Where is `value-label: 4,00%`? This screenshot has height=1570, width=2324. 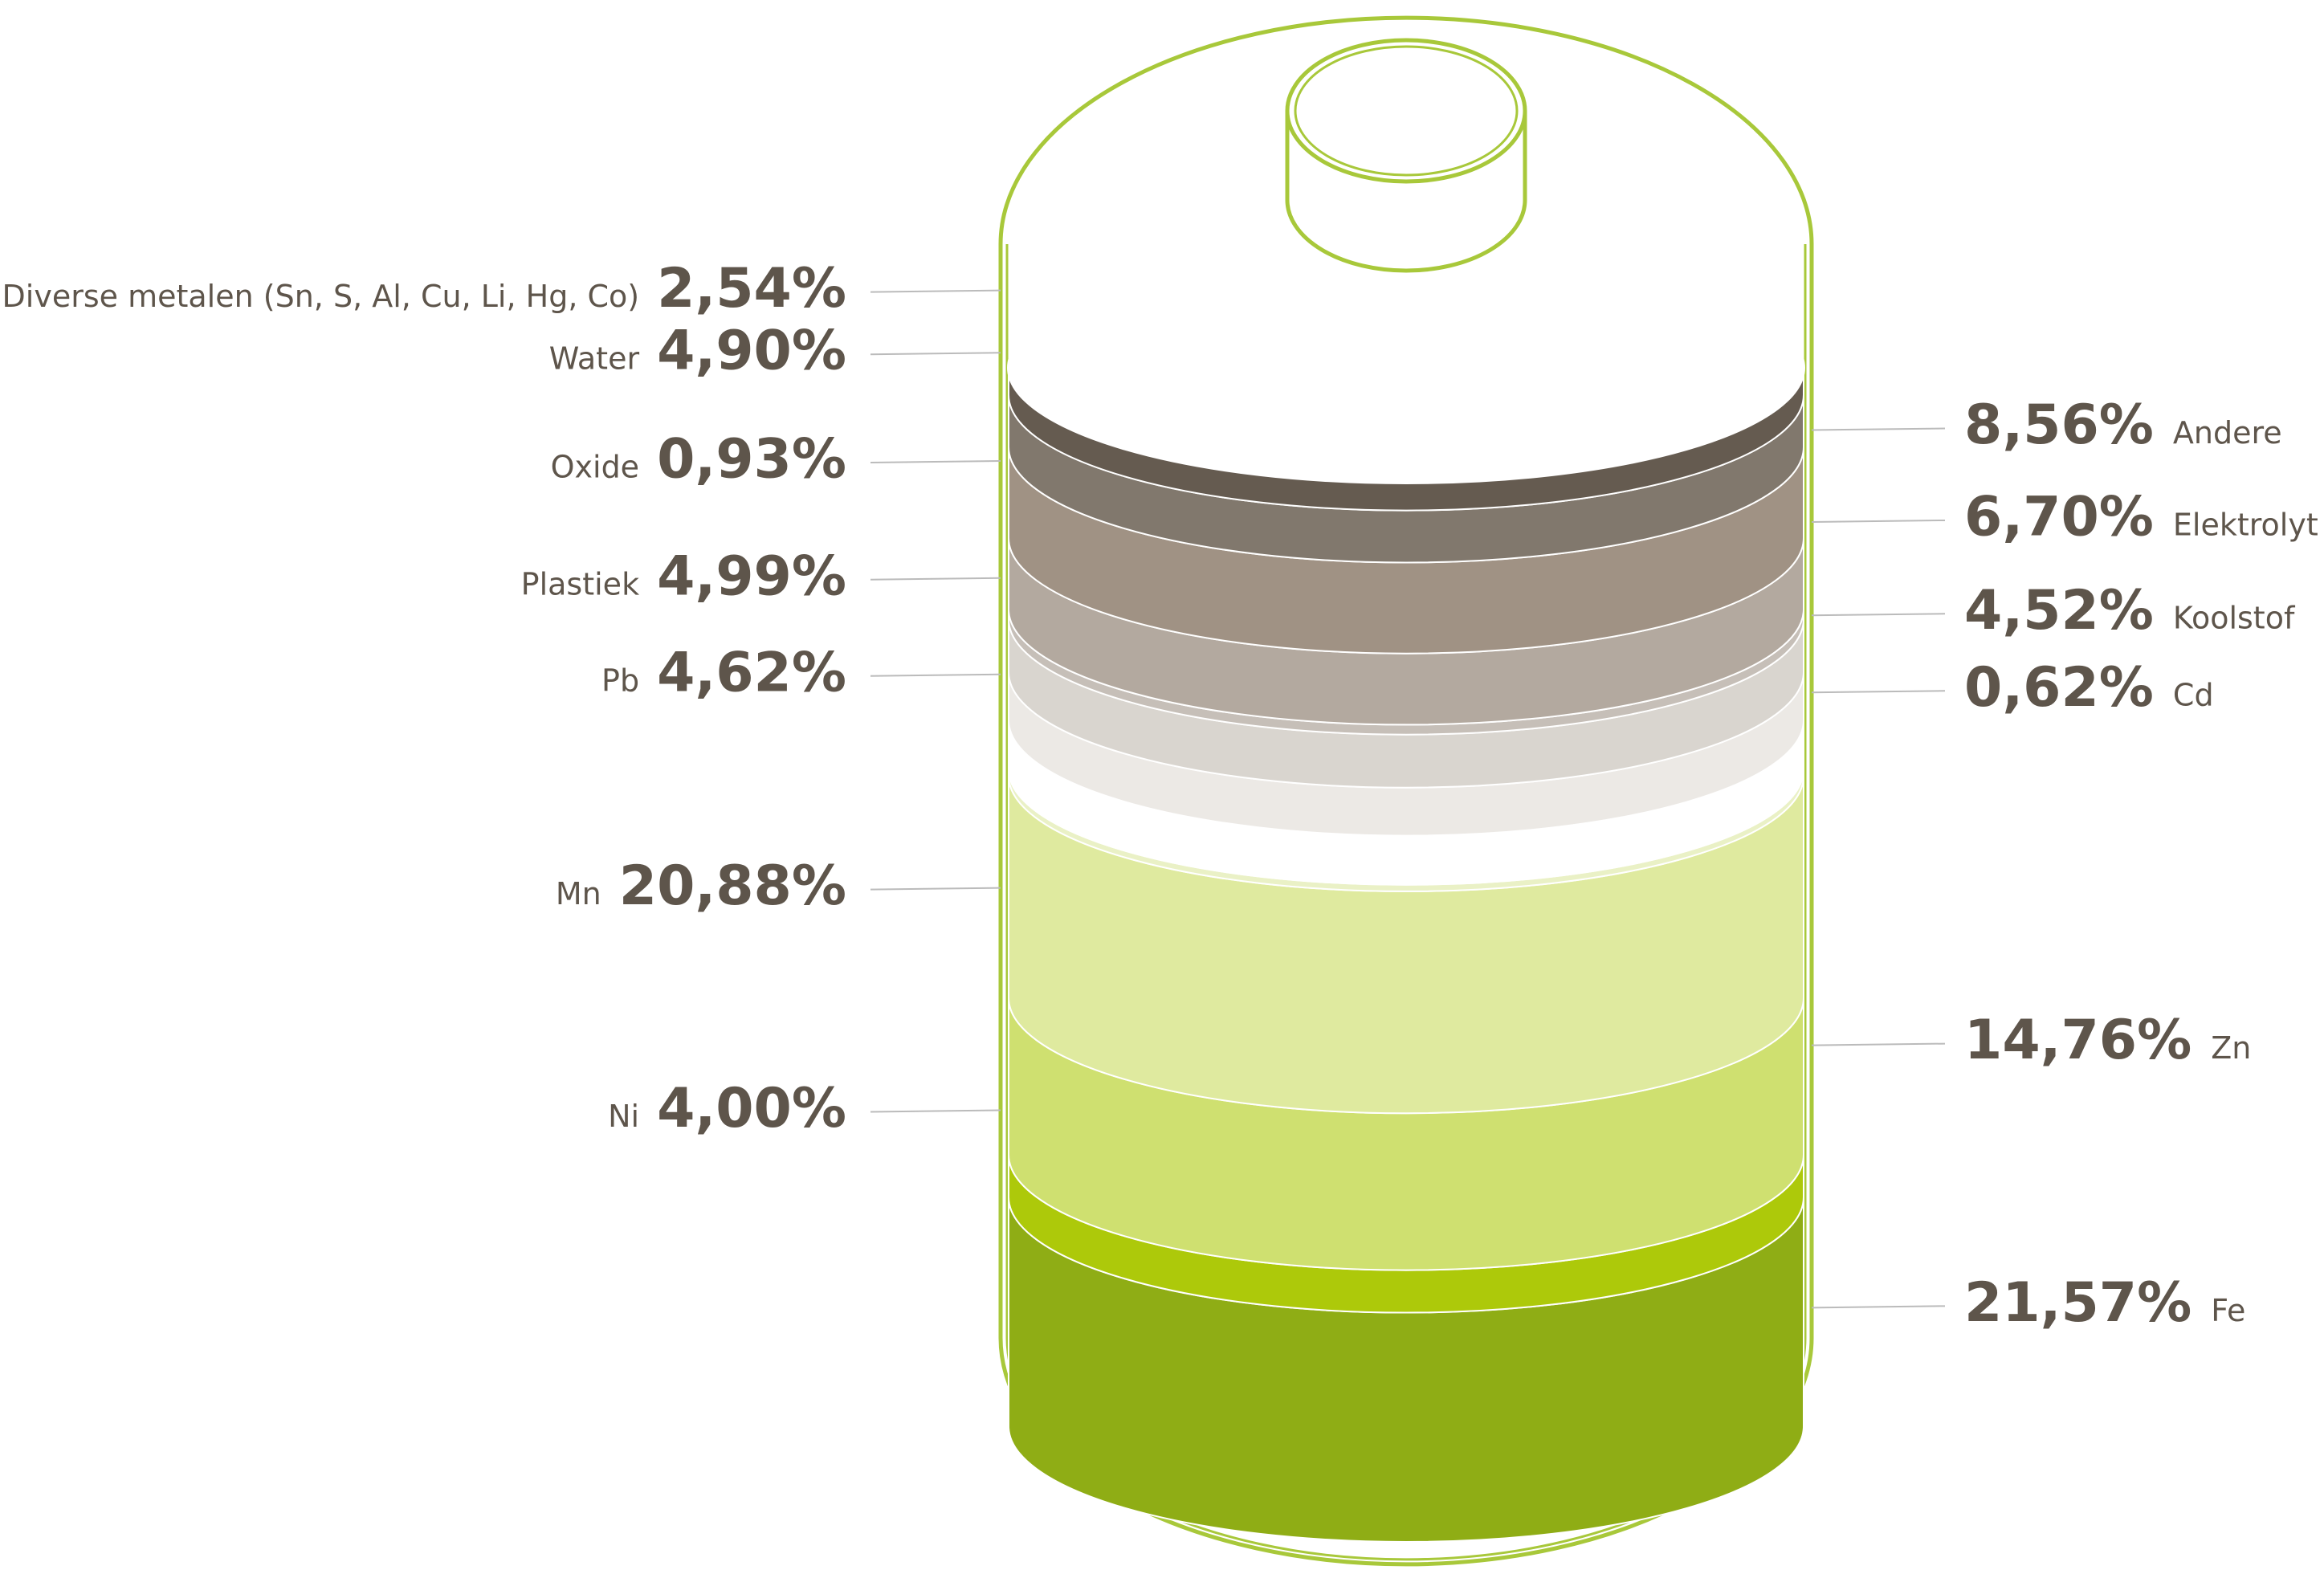
value-label: 4,00% is located at coordinates (752, 1108).